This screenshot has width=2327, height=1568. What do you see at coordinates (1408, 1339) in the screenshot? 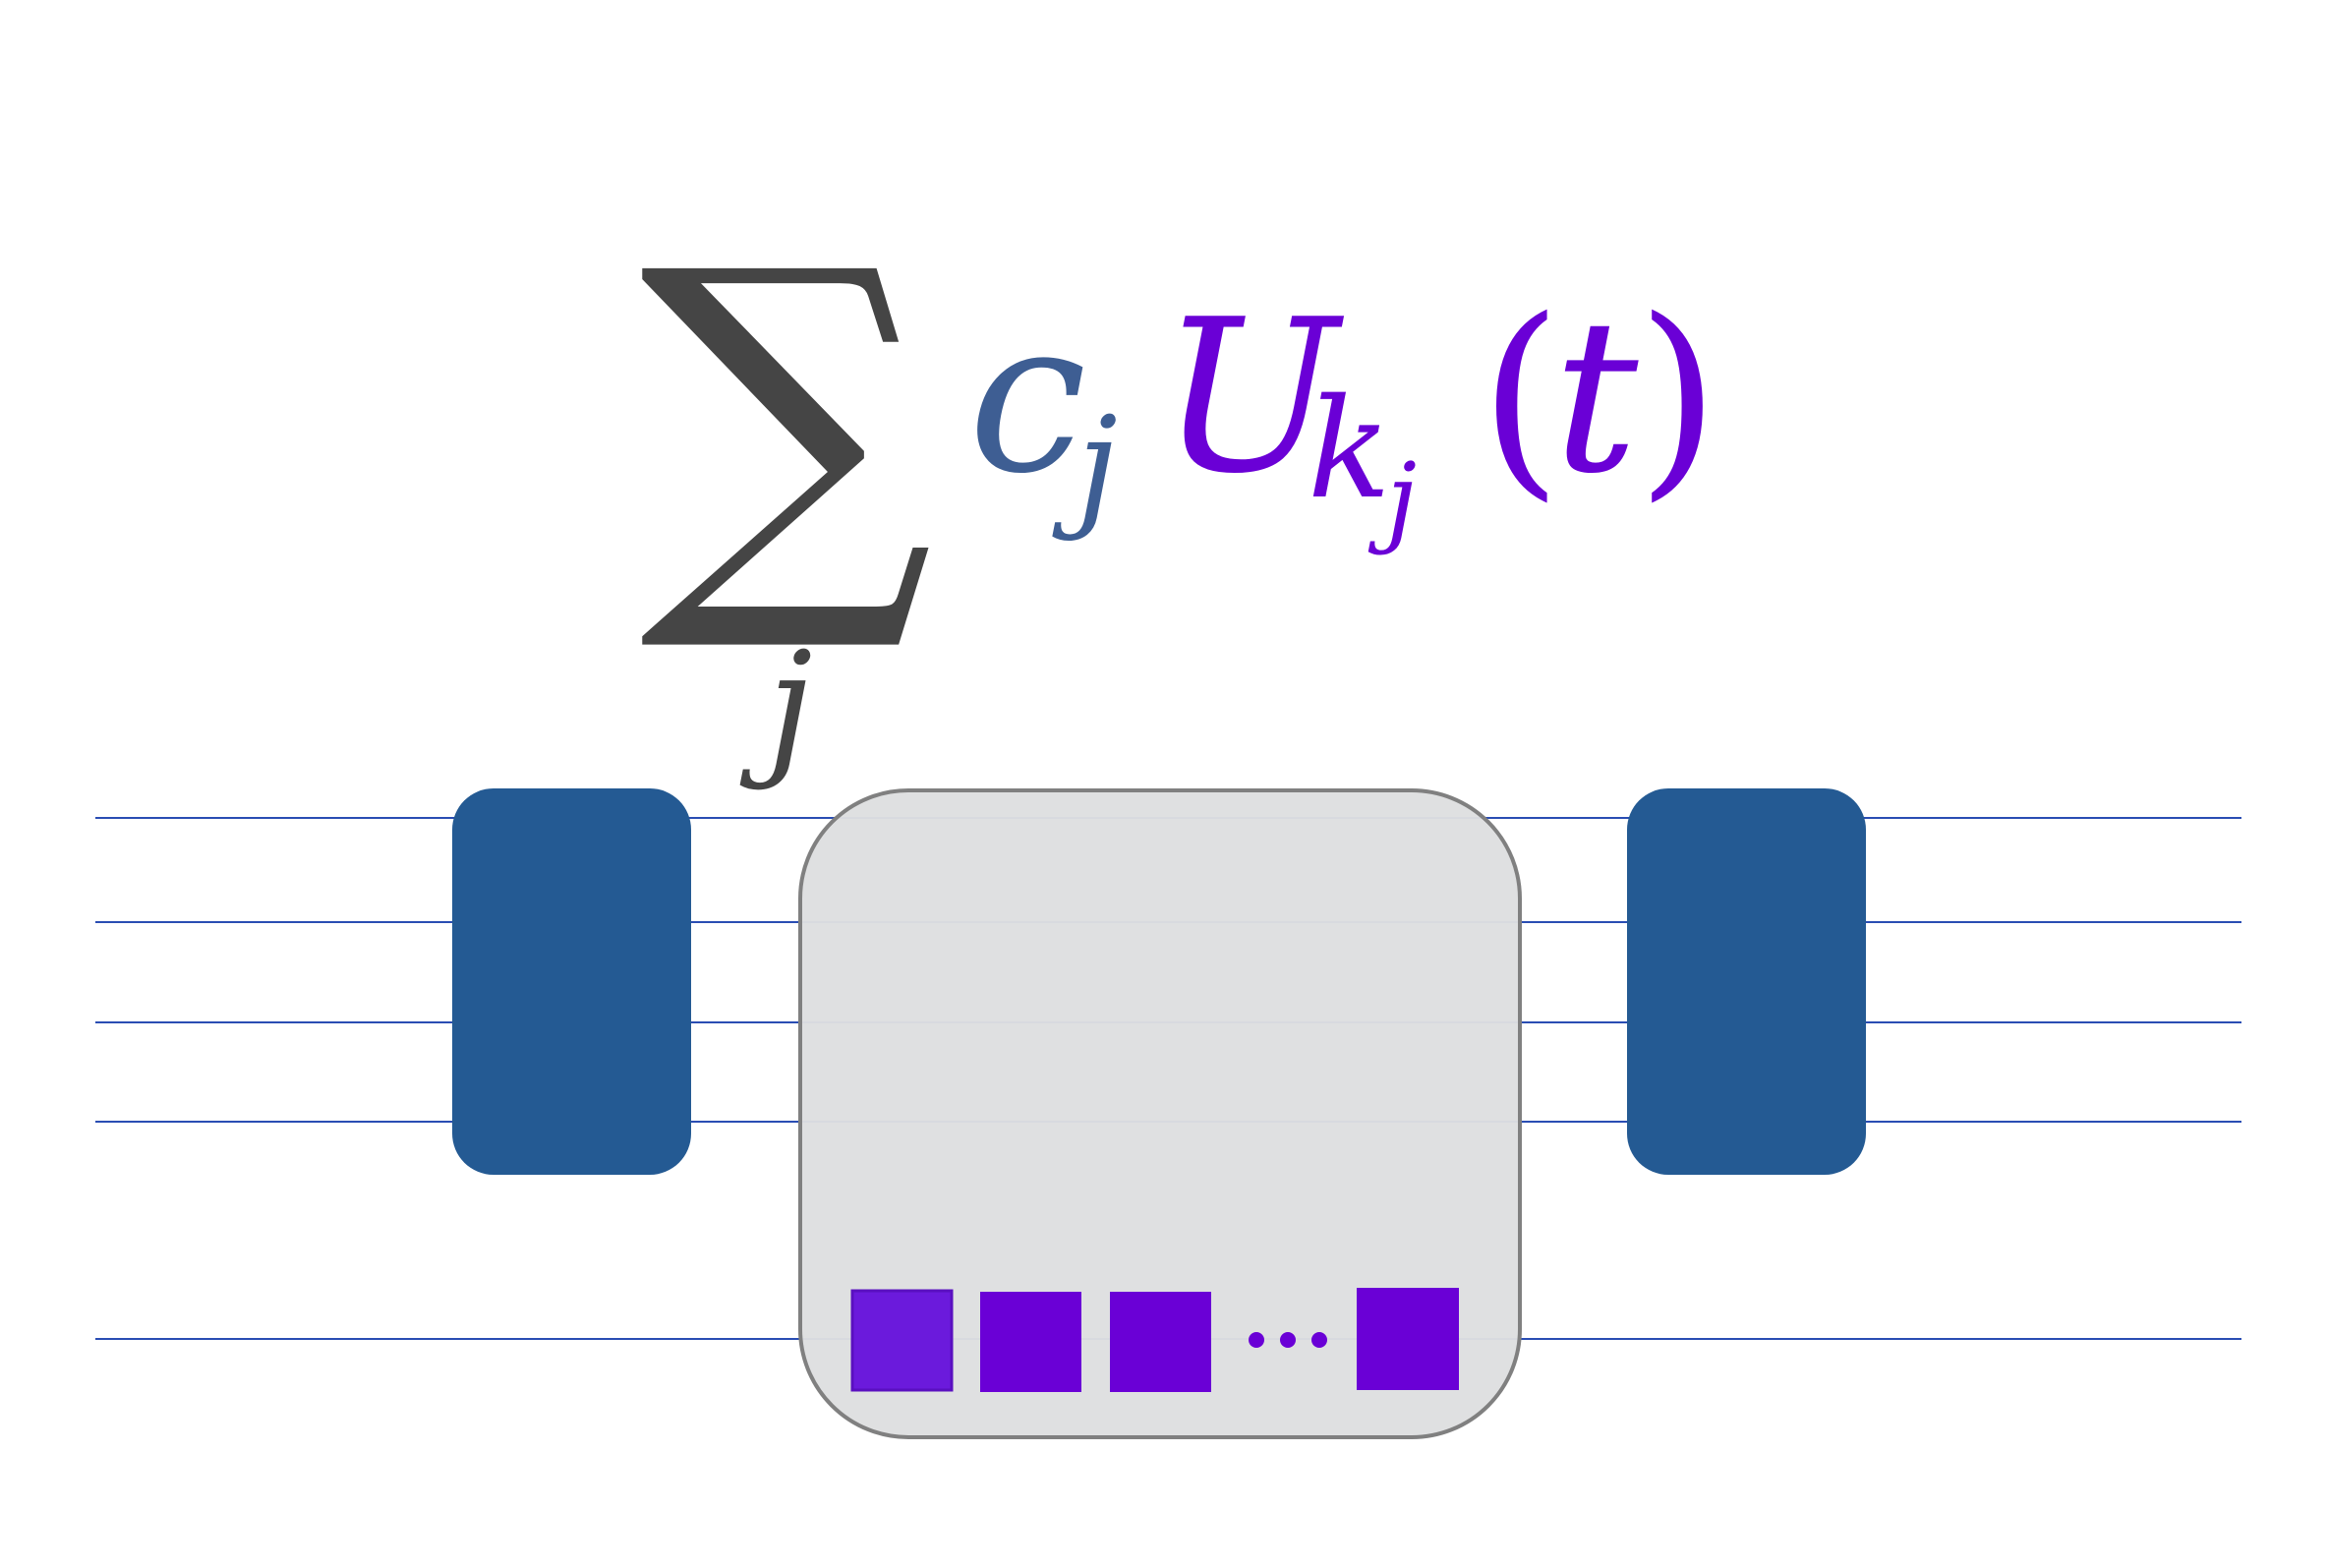
I see `inner-gate-last` at bounding box center [1408, 1339].